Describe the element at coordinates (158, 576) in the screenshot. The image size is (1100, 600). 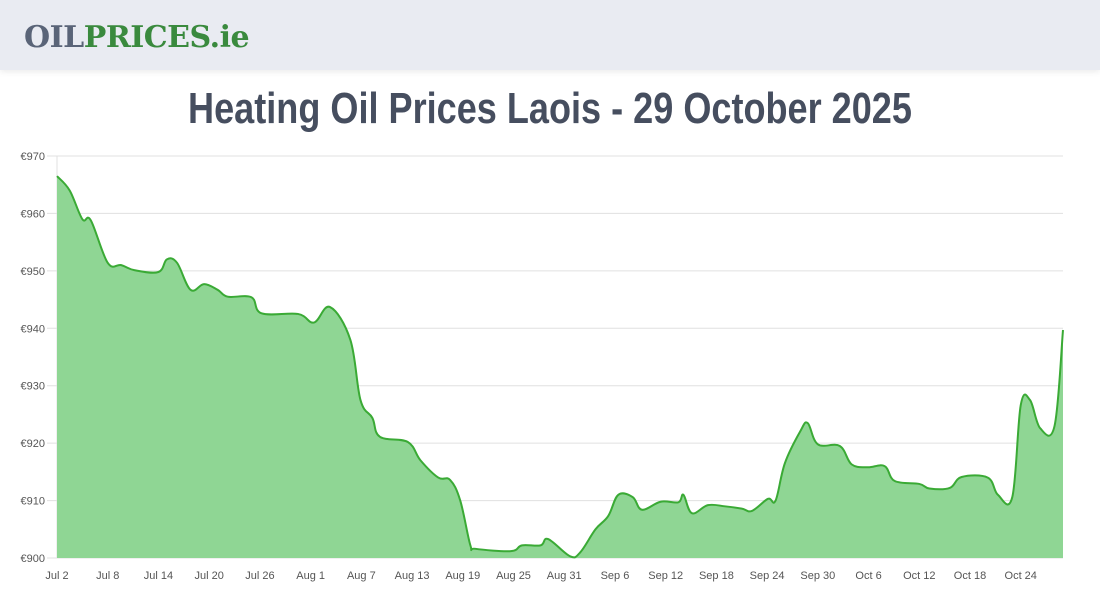
I see `x-tick-label: Jul 14` at that location.